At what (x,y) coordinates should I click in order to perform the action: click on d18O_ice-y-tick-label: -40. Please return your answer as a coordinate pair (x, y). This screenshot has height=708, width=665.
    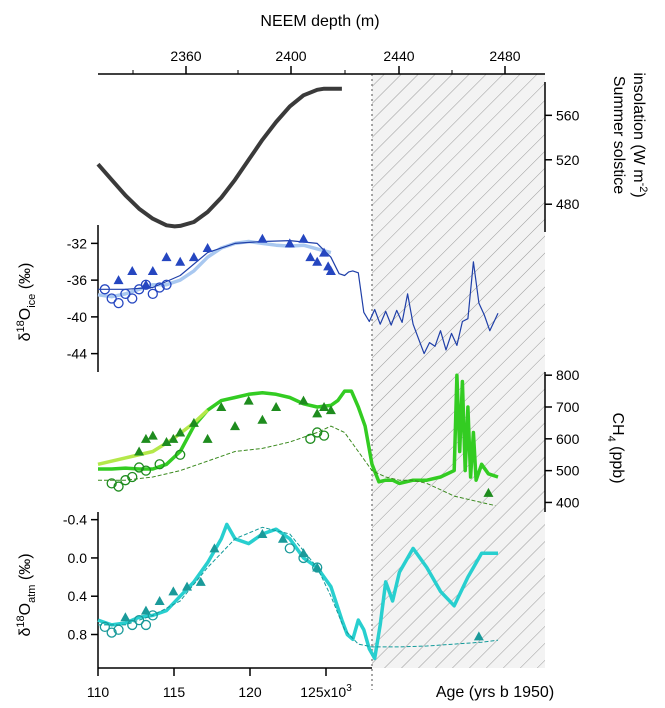
    Looking at the image, I should click on (77, 317).